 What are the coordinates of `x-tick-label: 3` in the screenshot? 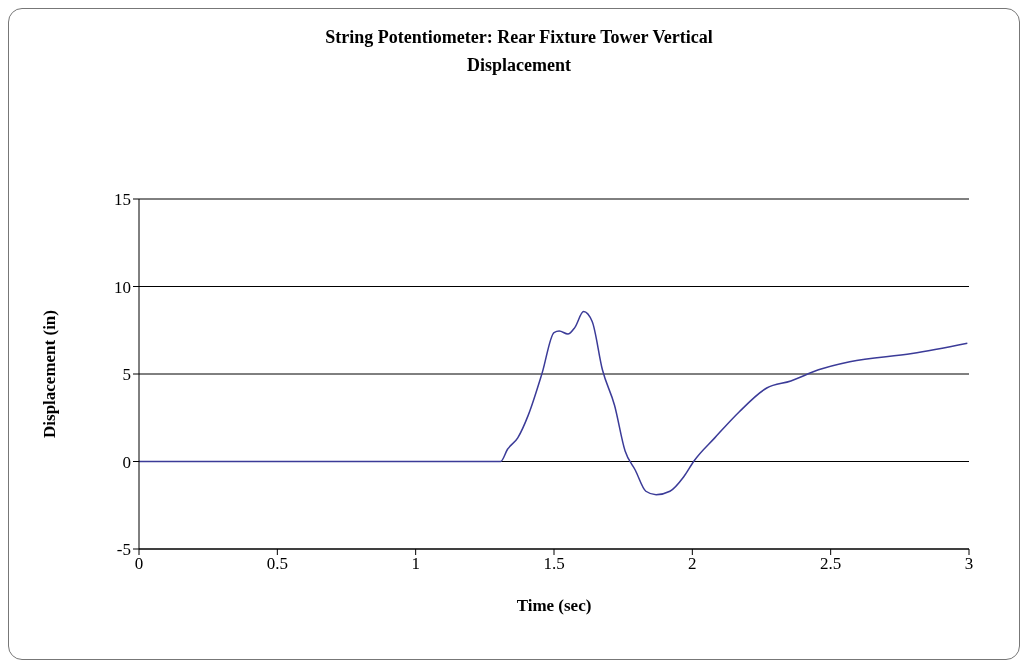 It's located at (969, 564).